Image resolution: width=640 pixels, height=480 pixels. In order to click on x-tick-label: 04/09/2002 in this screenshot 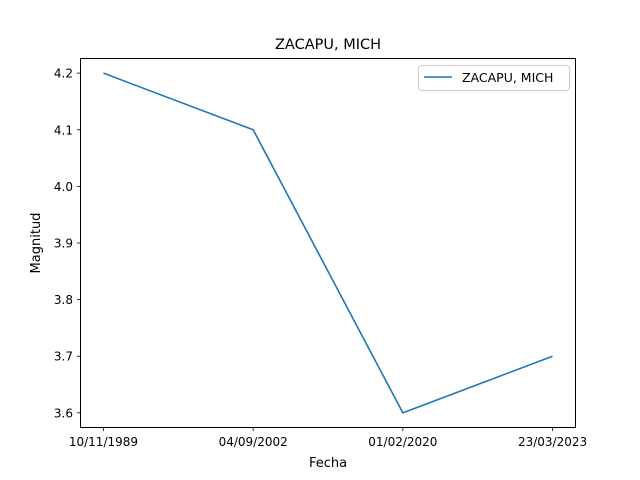, I will do `click(253, 442)`.